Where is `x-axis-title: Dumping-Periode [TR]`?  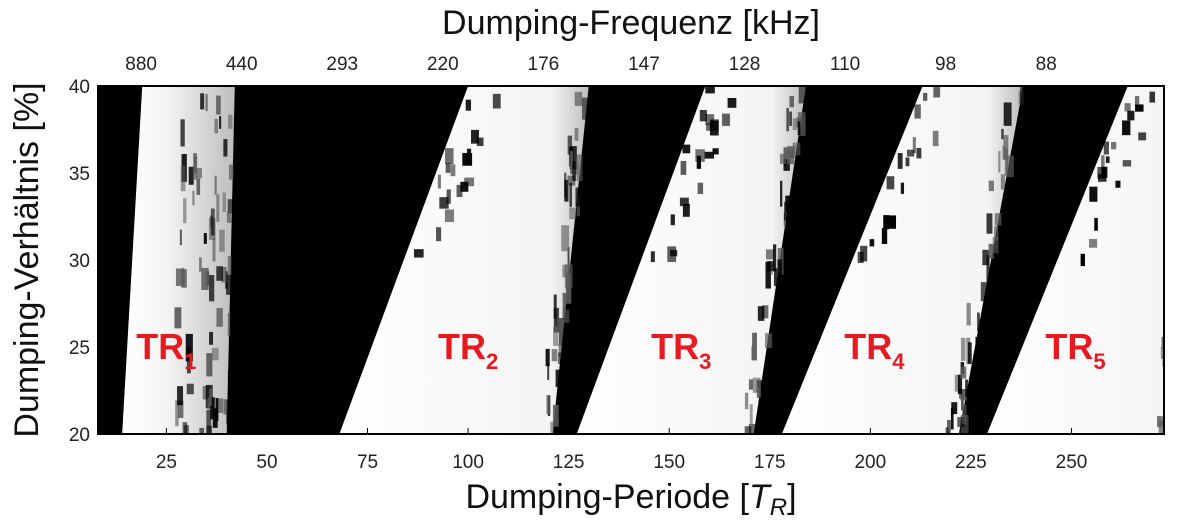 x-axis-title: Dumping-Periode [TR] is located at coordinates (630, 499).